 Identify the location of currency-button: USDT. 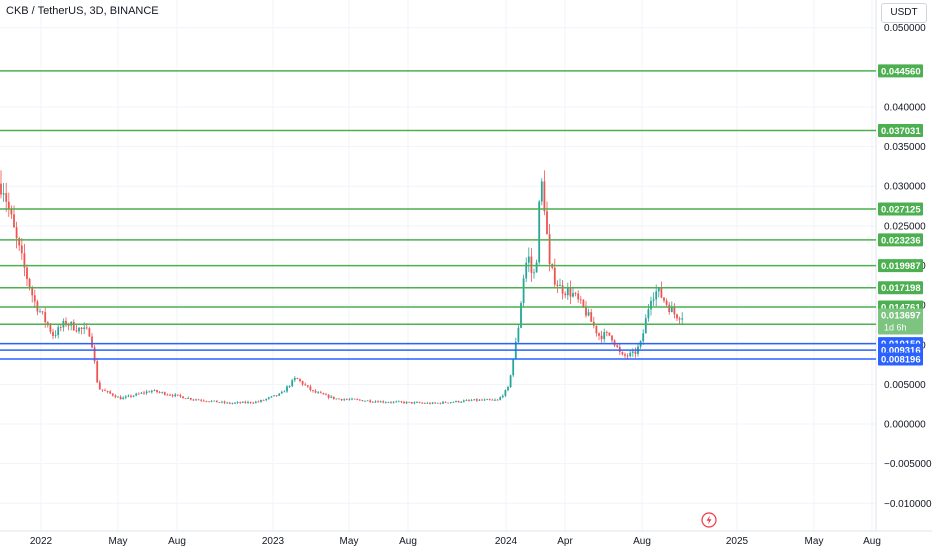
(904, 13).